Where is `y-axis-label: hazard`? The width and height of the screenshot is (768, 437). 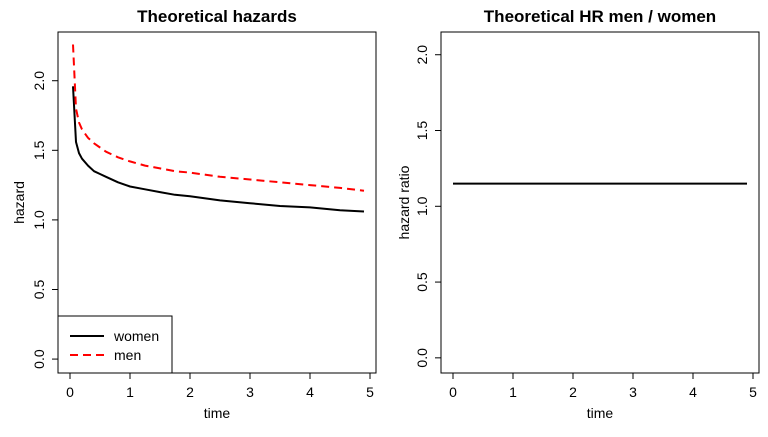
y-axis-label: hazard is located at coordinates (19, 202).